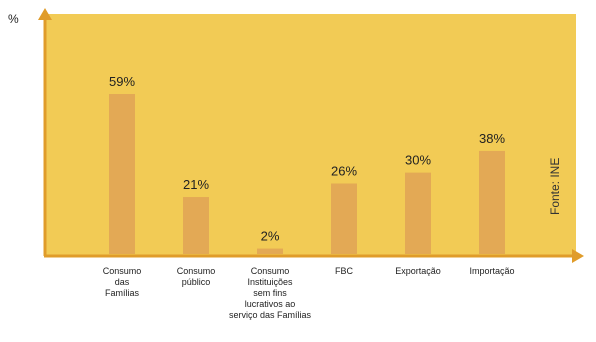 The height and width of the screenshot is (342, 596). Describe the element at coordinates (196, 276) in the screenshot. I see `category-label: Consumo público` at that location.